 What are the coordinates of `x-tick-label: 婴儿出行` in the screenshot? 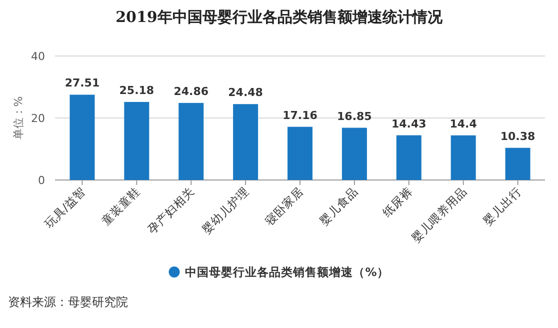 It's located at (502, 206).